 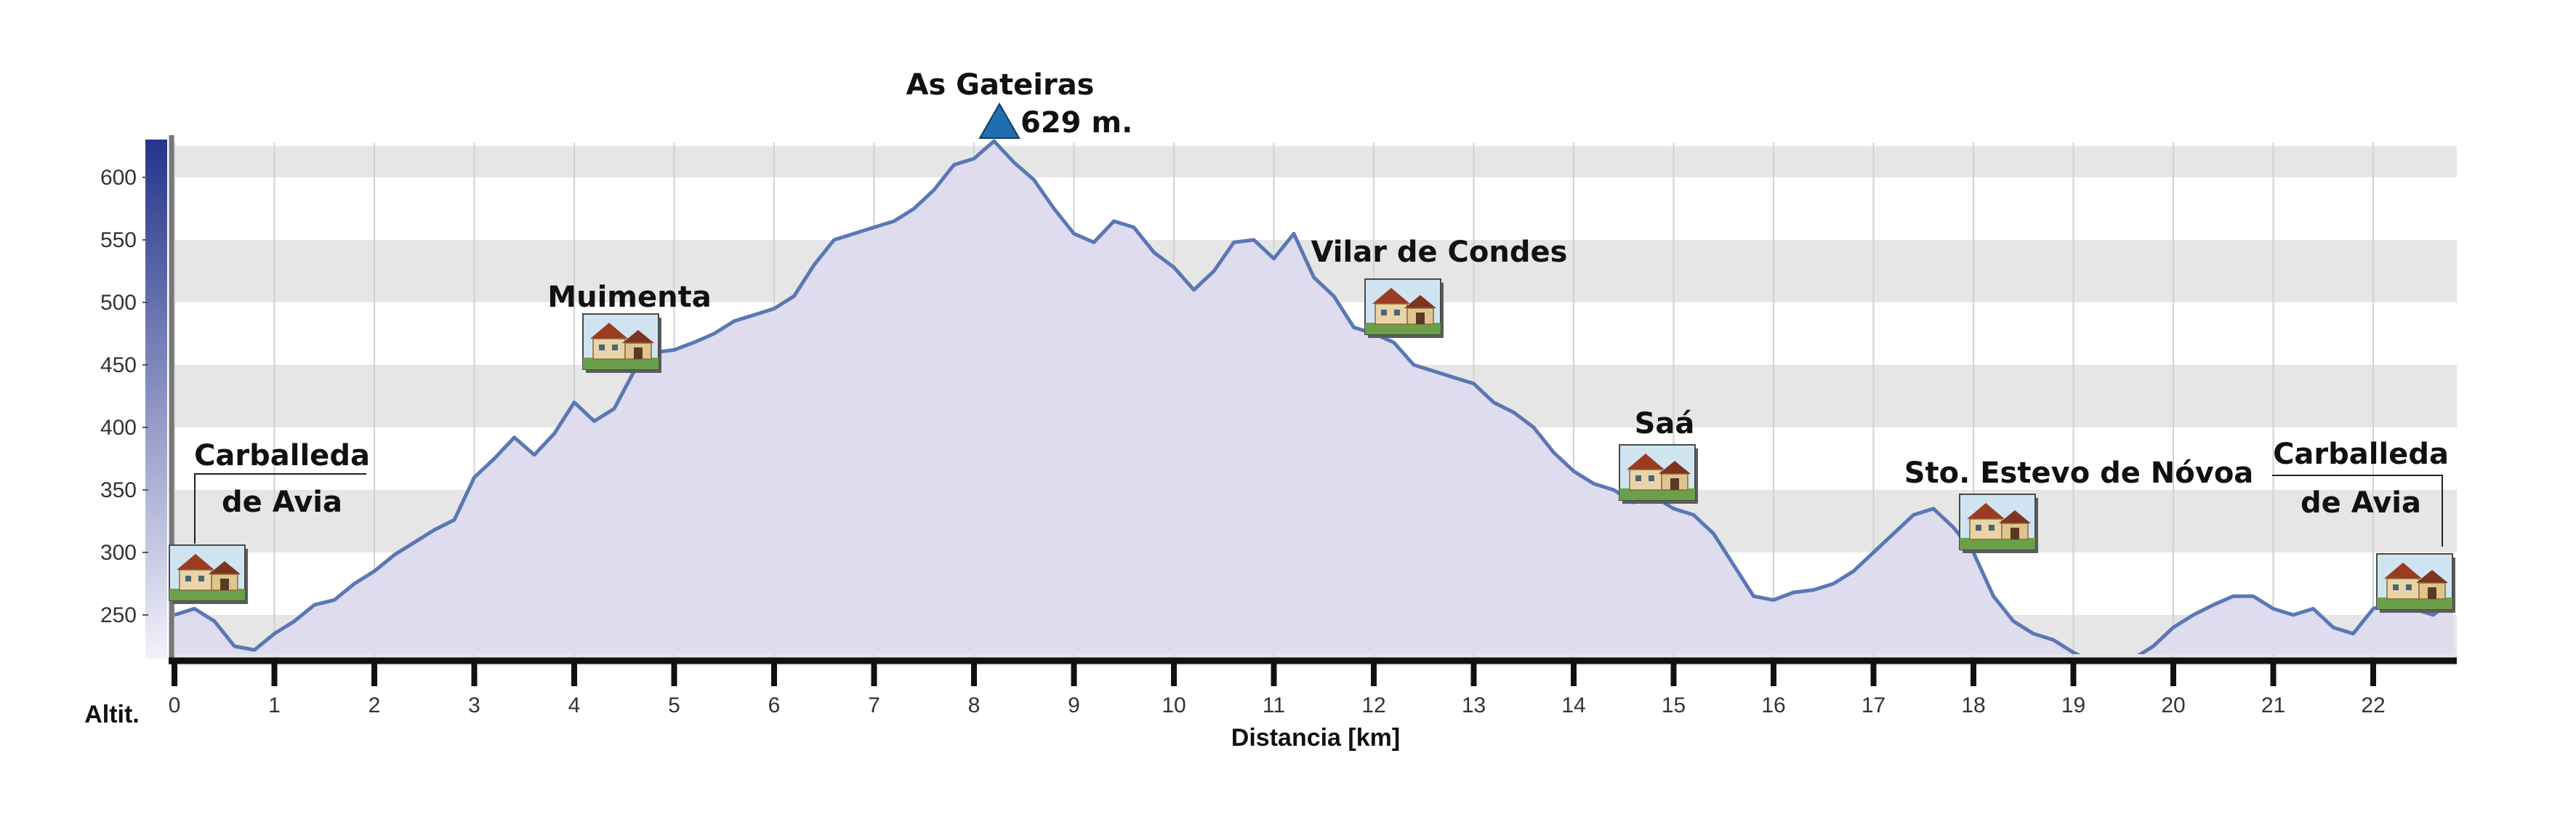 I want to click on place-label: de Avia, so click(x=282, y=502).